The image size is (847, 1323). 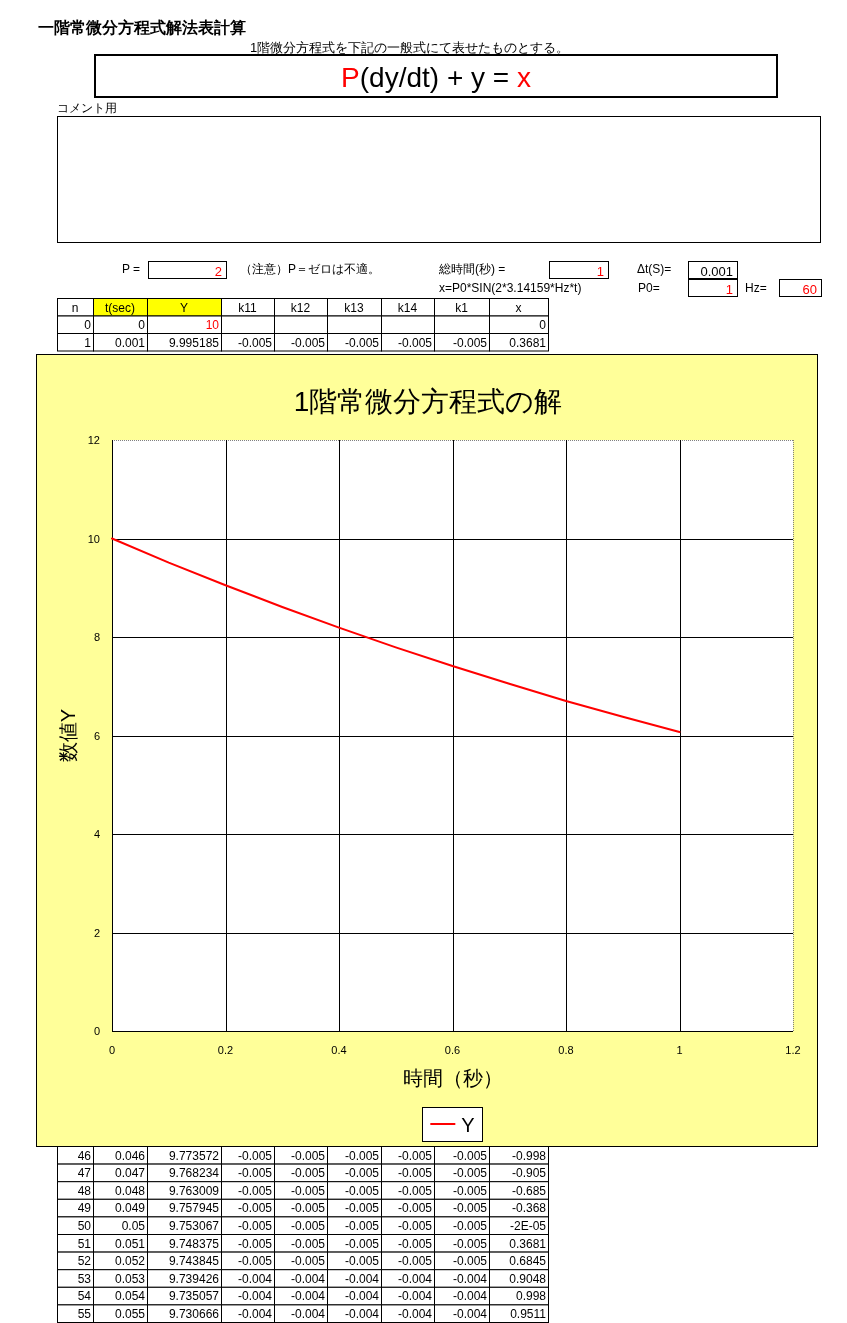 I want to click on y-tick-label: 12, so click(x=93, y=440).